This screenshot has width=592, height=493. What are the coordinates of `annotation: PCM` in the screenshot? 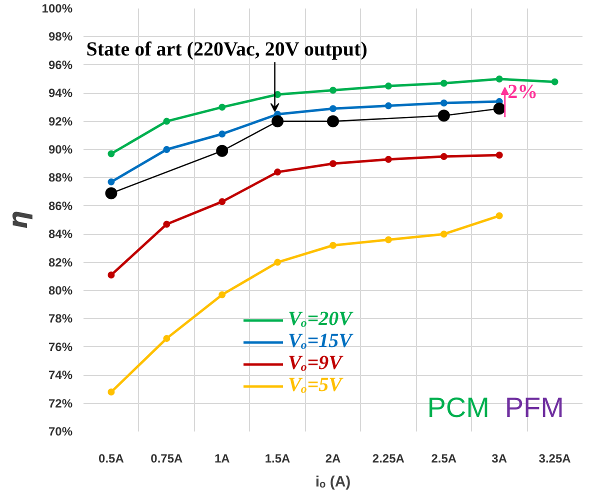 It's located at (458, 408).